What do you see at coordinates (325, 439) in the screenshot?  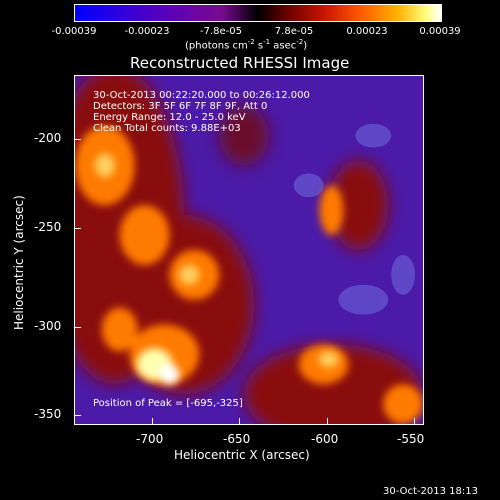 I see `x-tick-label: -600` at bounding box center [325, 439].